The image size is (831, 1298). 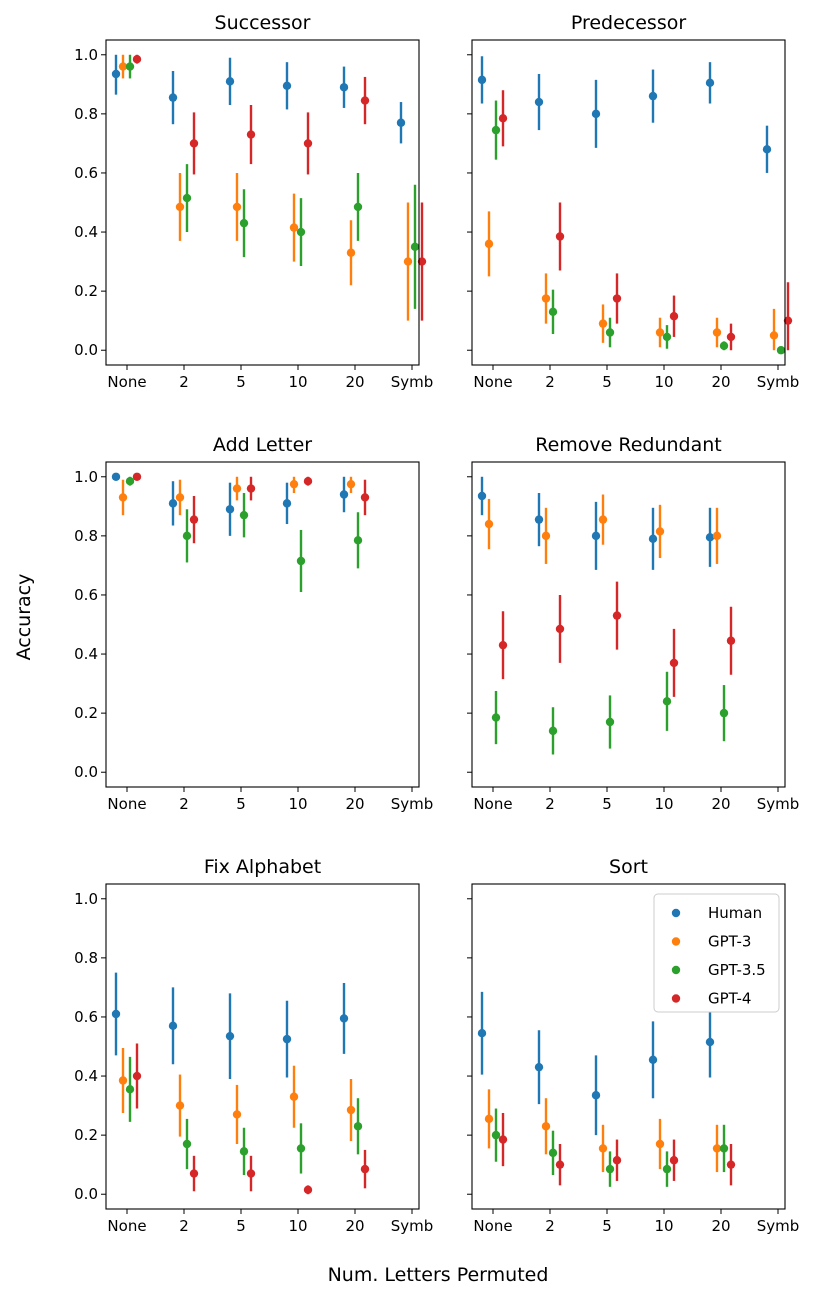 What do you see at coordinates (676, 913) in the screenshot?
I see `legend-marker-human` at bounding box center [676, 913].